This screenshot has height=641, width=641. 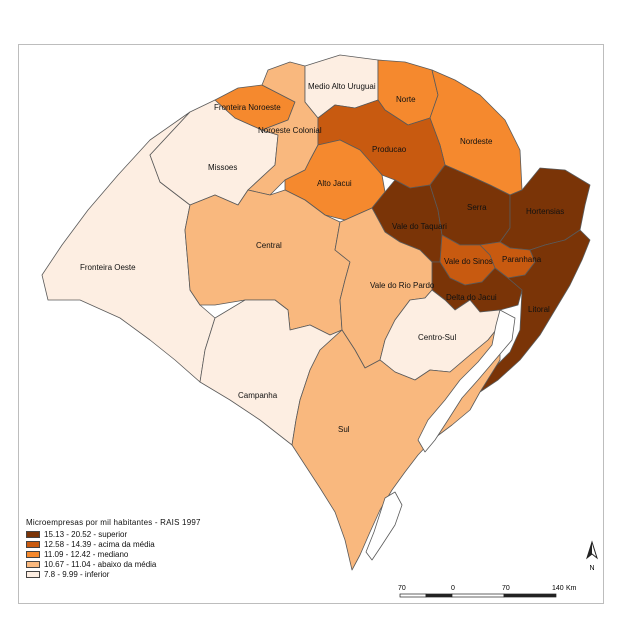 I want to click on legend-range: 12.58 - 14.39, so click(x=68, y=544).